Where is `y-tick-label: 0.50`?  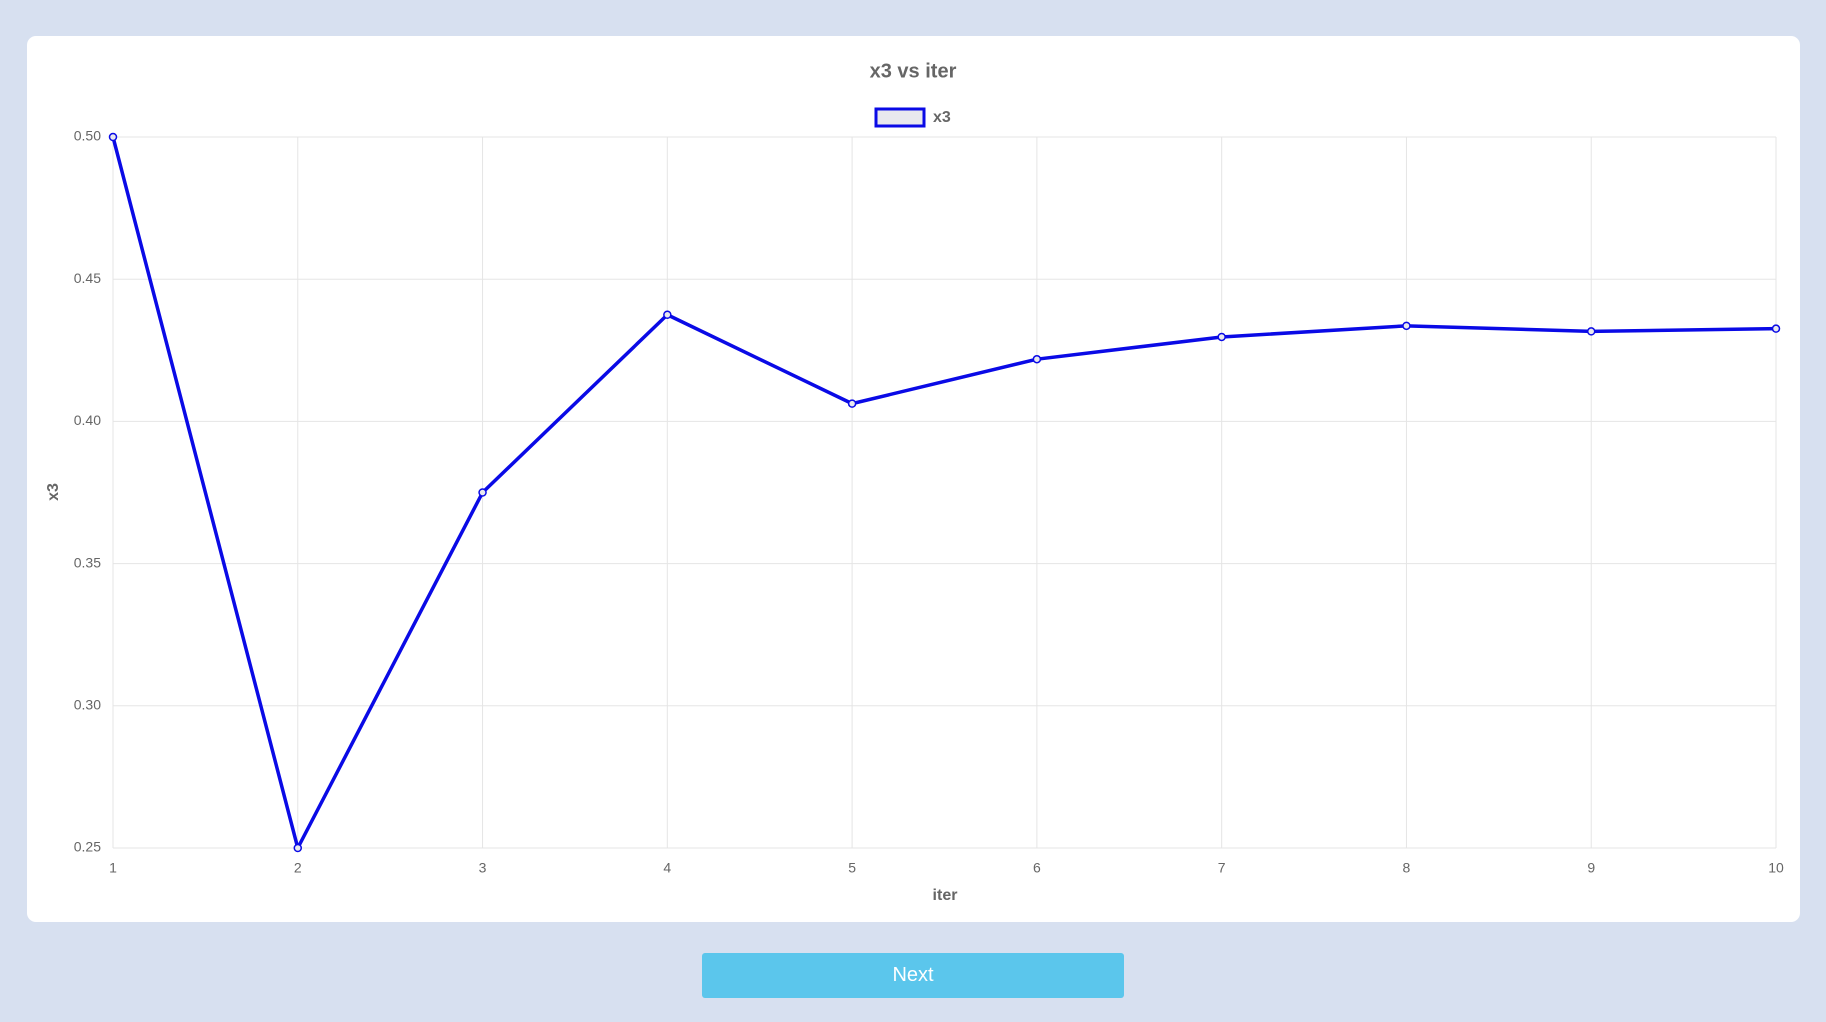 y-tick-label: 0.50 is located at coordinates (87, 136).